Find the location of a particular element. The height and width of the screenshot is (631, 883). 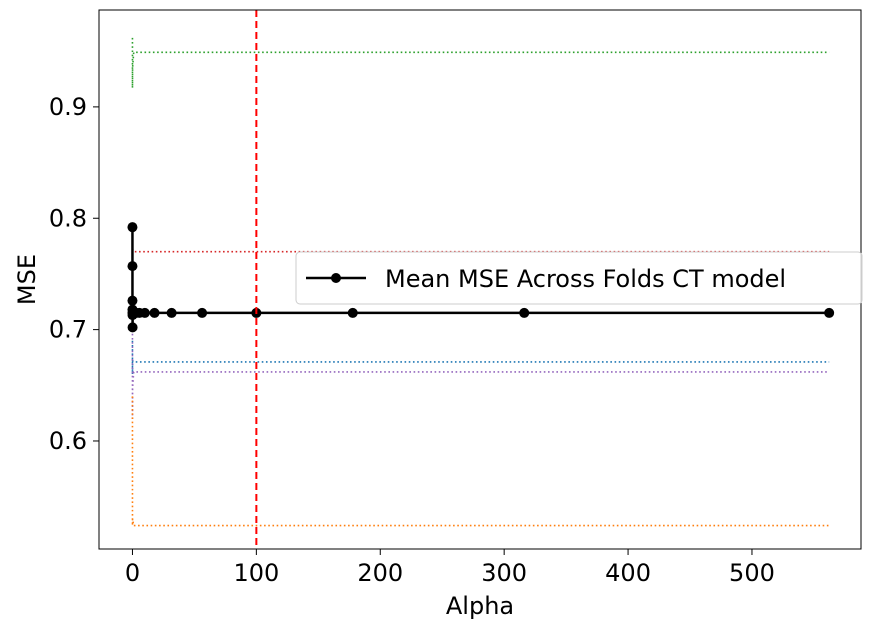

legend: Mean MSE Across Folds CT model is located at coordinates (579, 278).